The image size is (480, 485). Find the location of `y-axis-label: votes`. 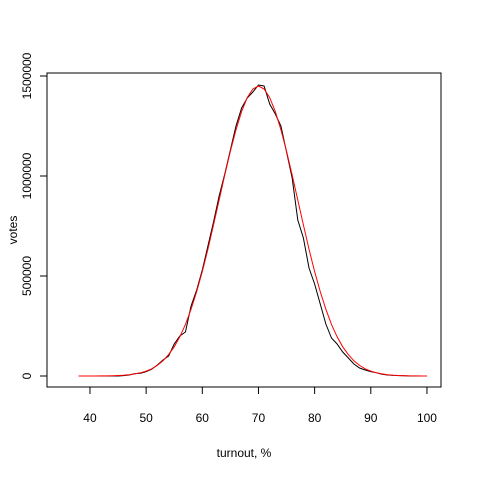

y-axis-label: votes is located at coordinates (13, 230).